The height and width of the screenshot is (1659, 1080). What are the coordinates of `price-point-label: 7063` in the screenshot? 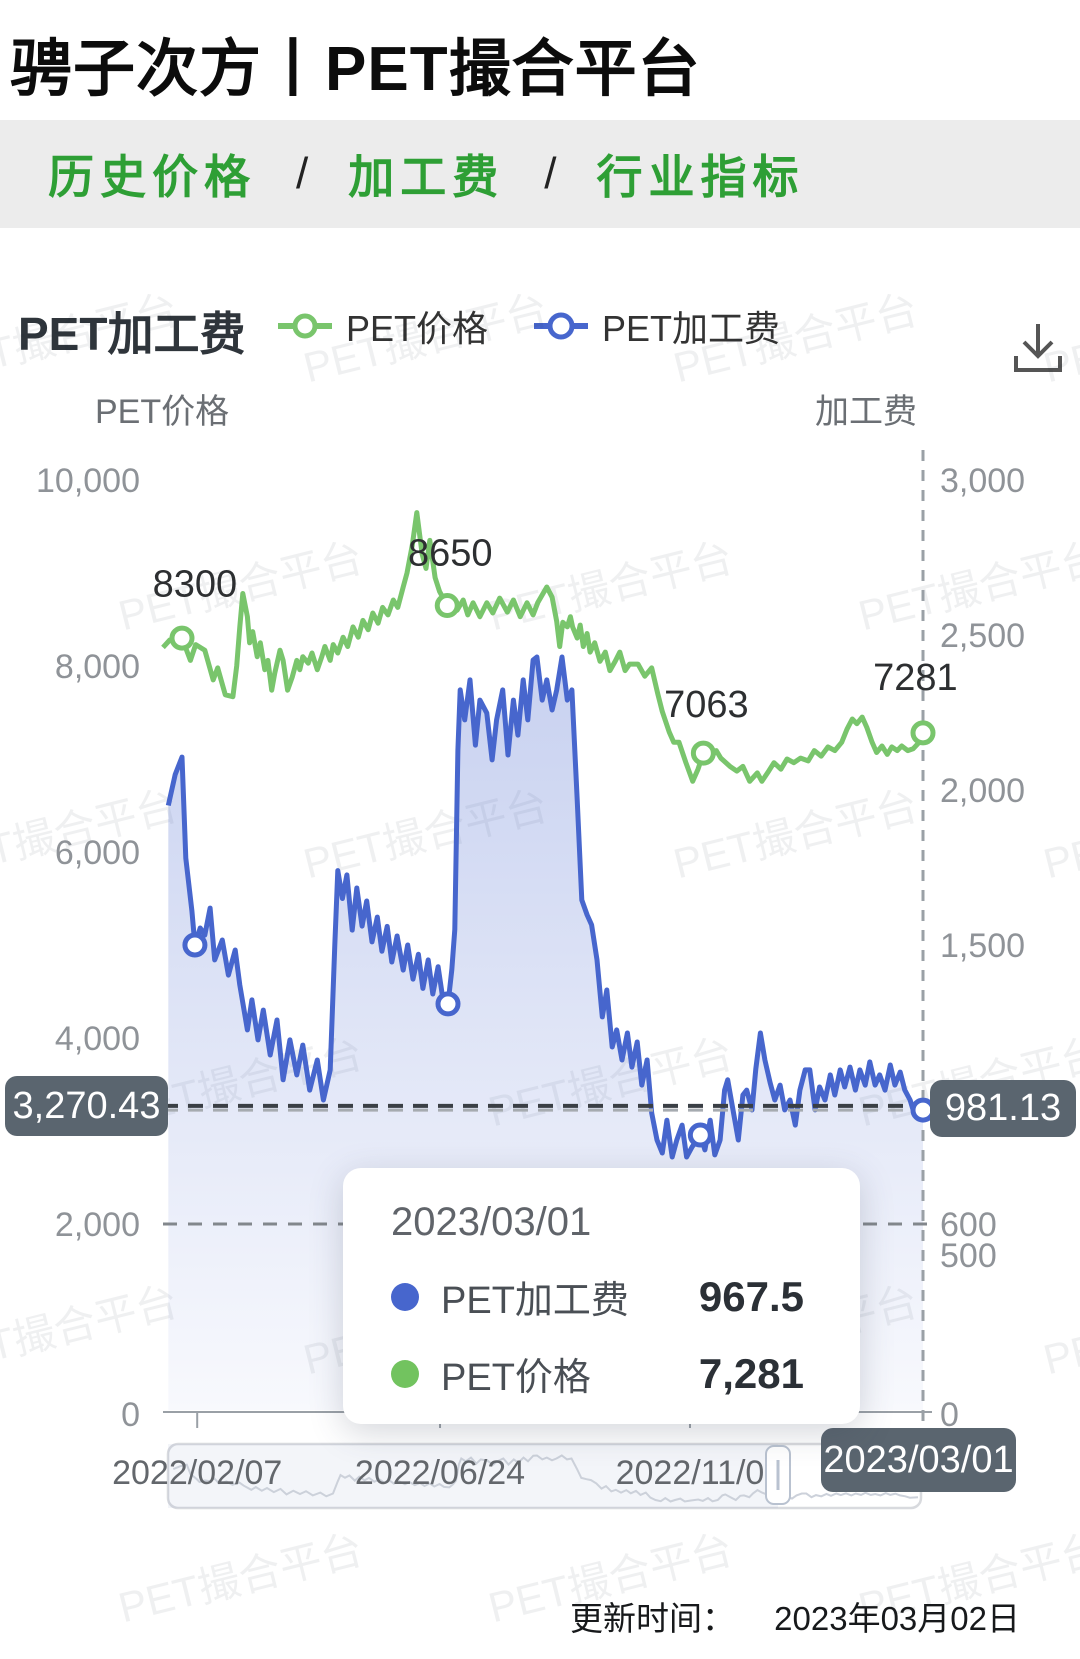 It's located at (706, 705).